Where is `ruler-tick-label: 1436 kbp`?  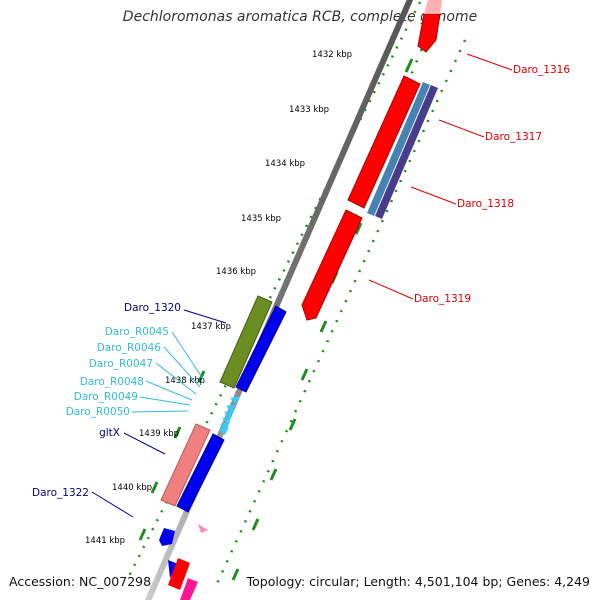
ruler-tick-label: 1436 kbp is located at coordinates (236, 272).